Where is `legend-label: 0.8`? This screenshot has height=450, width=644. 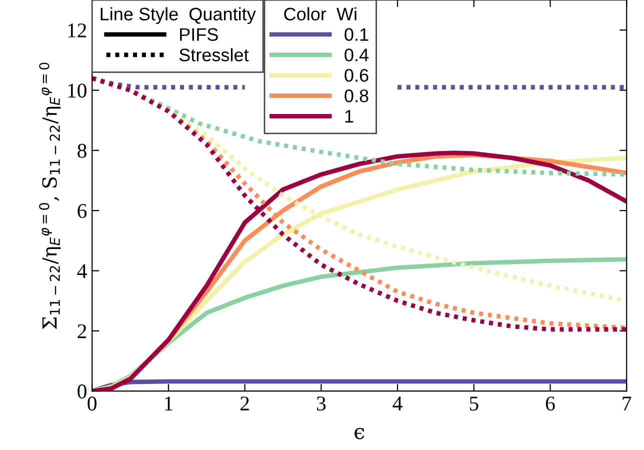 legend-label: 0.8 is located at coordinates (356, 95).